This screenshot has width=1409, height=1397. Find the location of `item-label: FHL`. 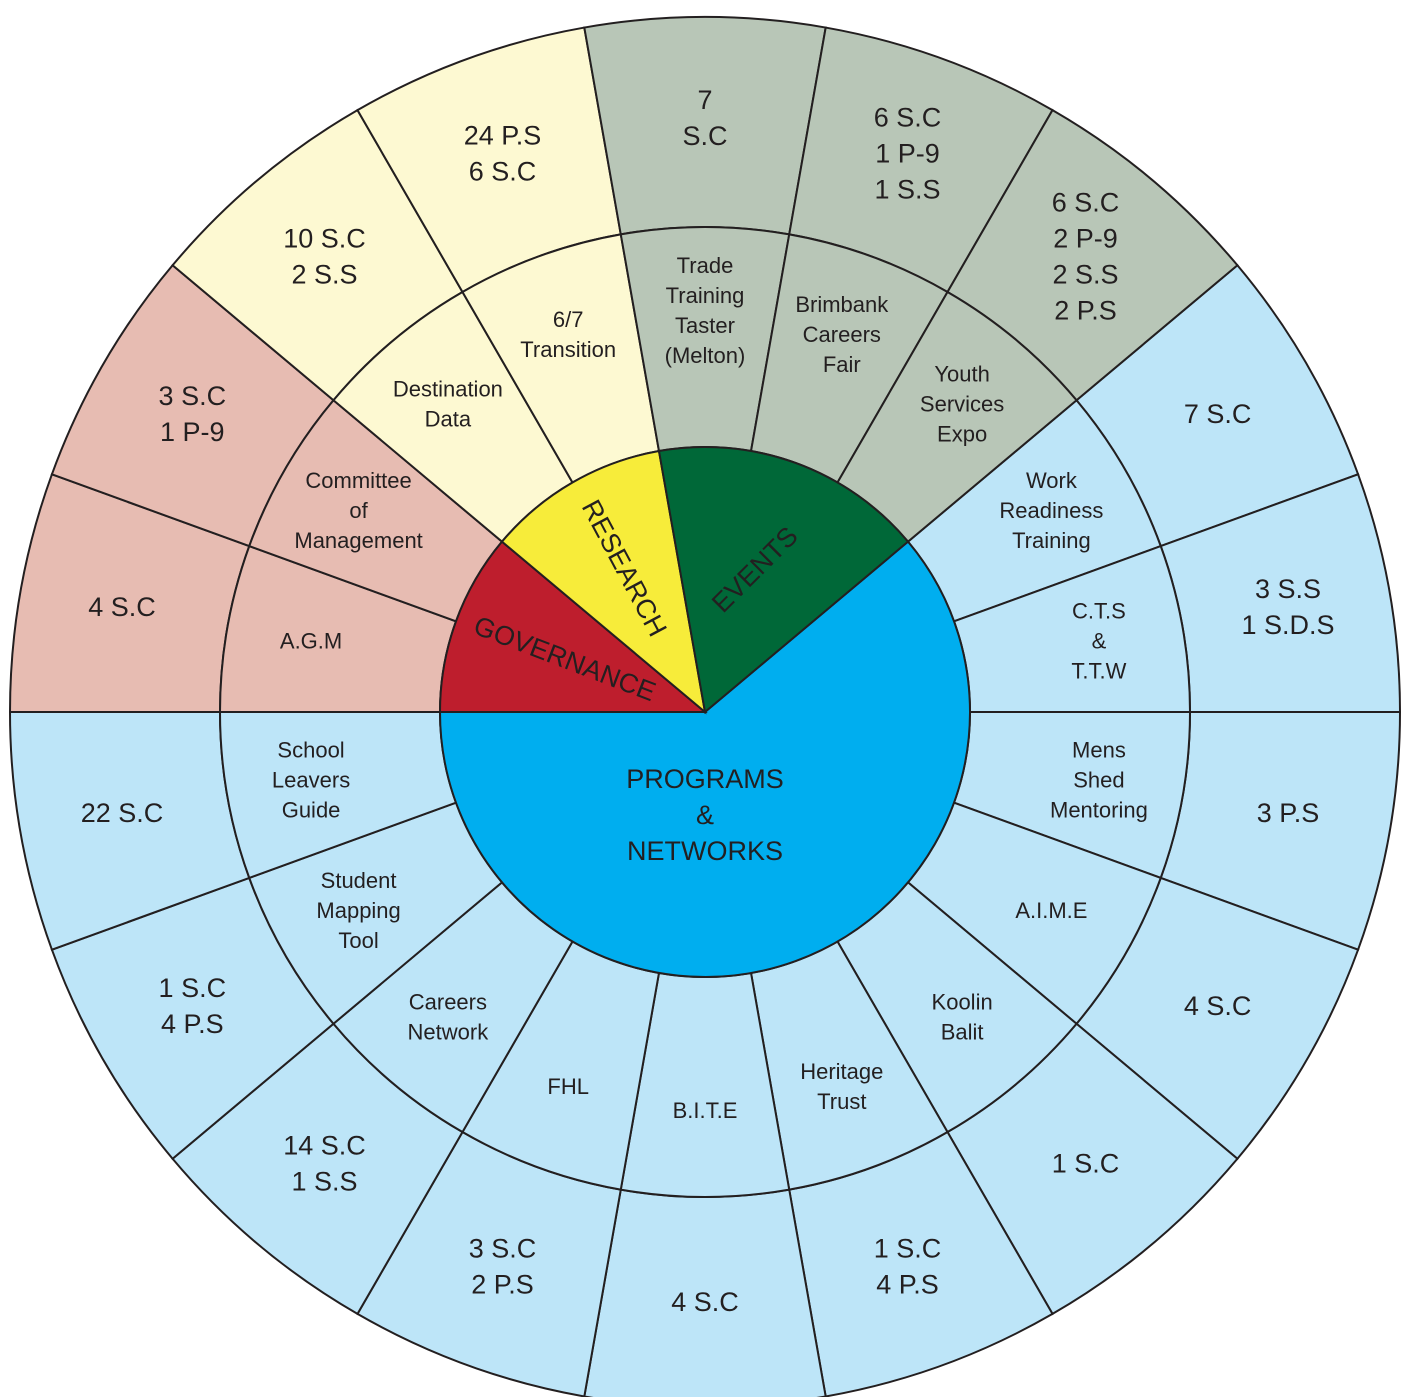

item-label: FHL is located at coordinates (568, 1086).